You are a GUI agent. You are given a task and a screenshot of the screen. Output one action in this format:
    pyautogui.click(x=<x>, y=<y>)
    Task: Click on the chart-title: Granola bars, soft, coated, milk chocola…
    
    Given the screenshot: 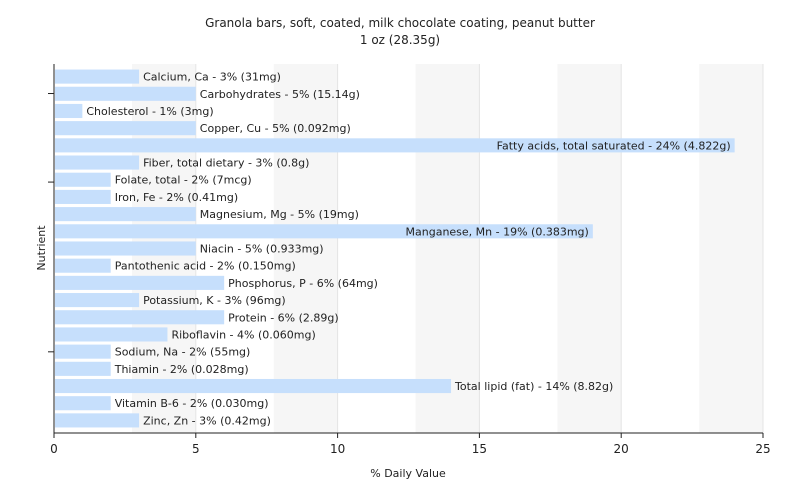 What is the action you would take?
    pyautogui.click(x=400, y=23)
    